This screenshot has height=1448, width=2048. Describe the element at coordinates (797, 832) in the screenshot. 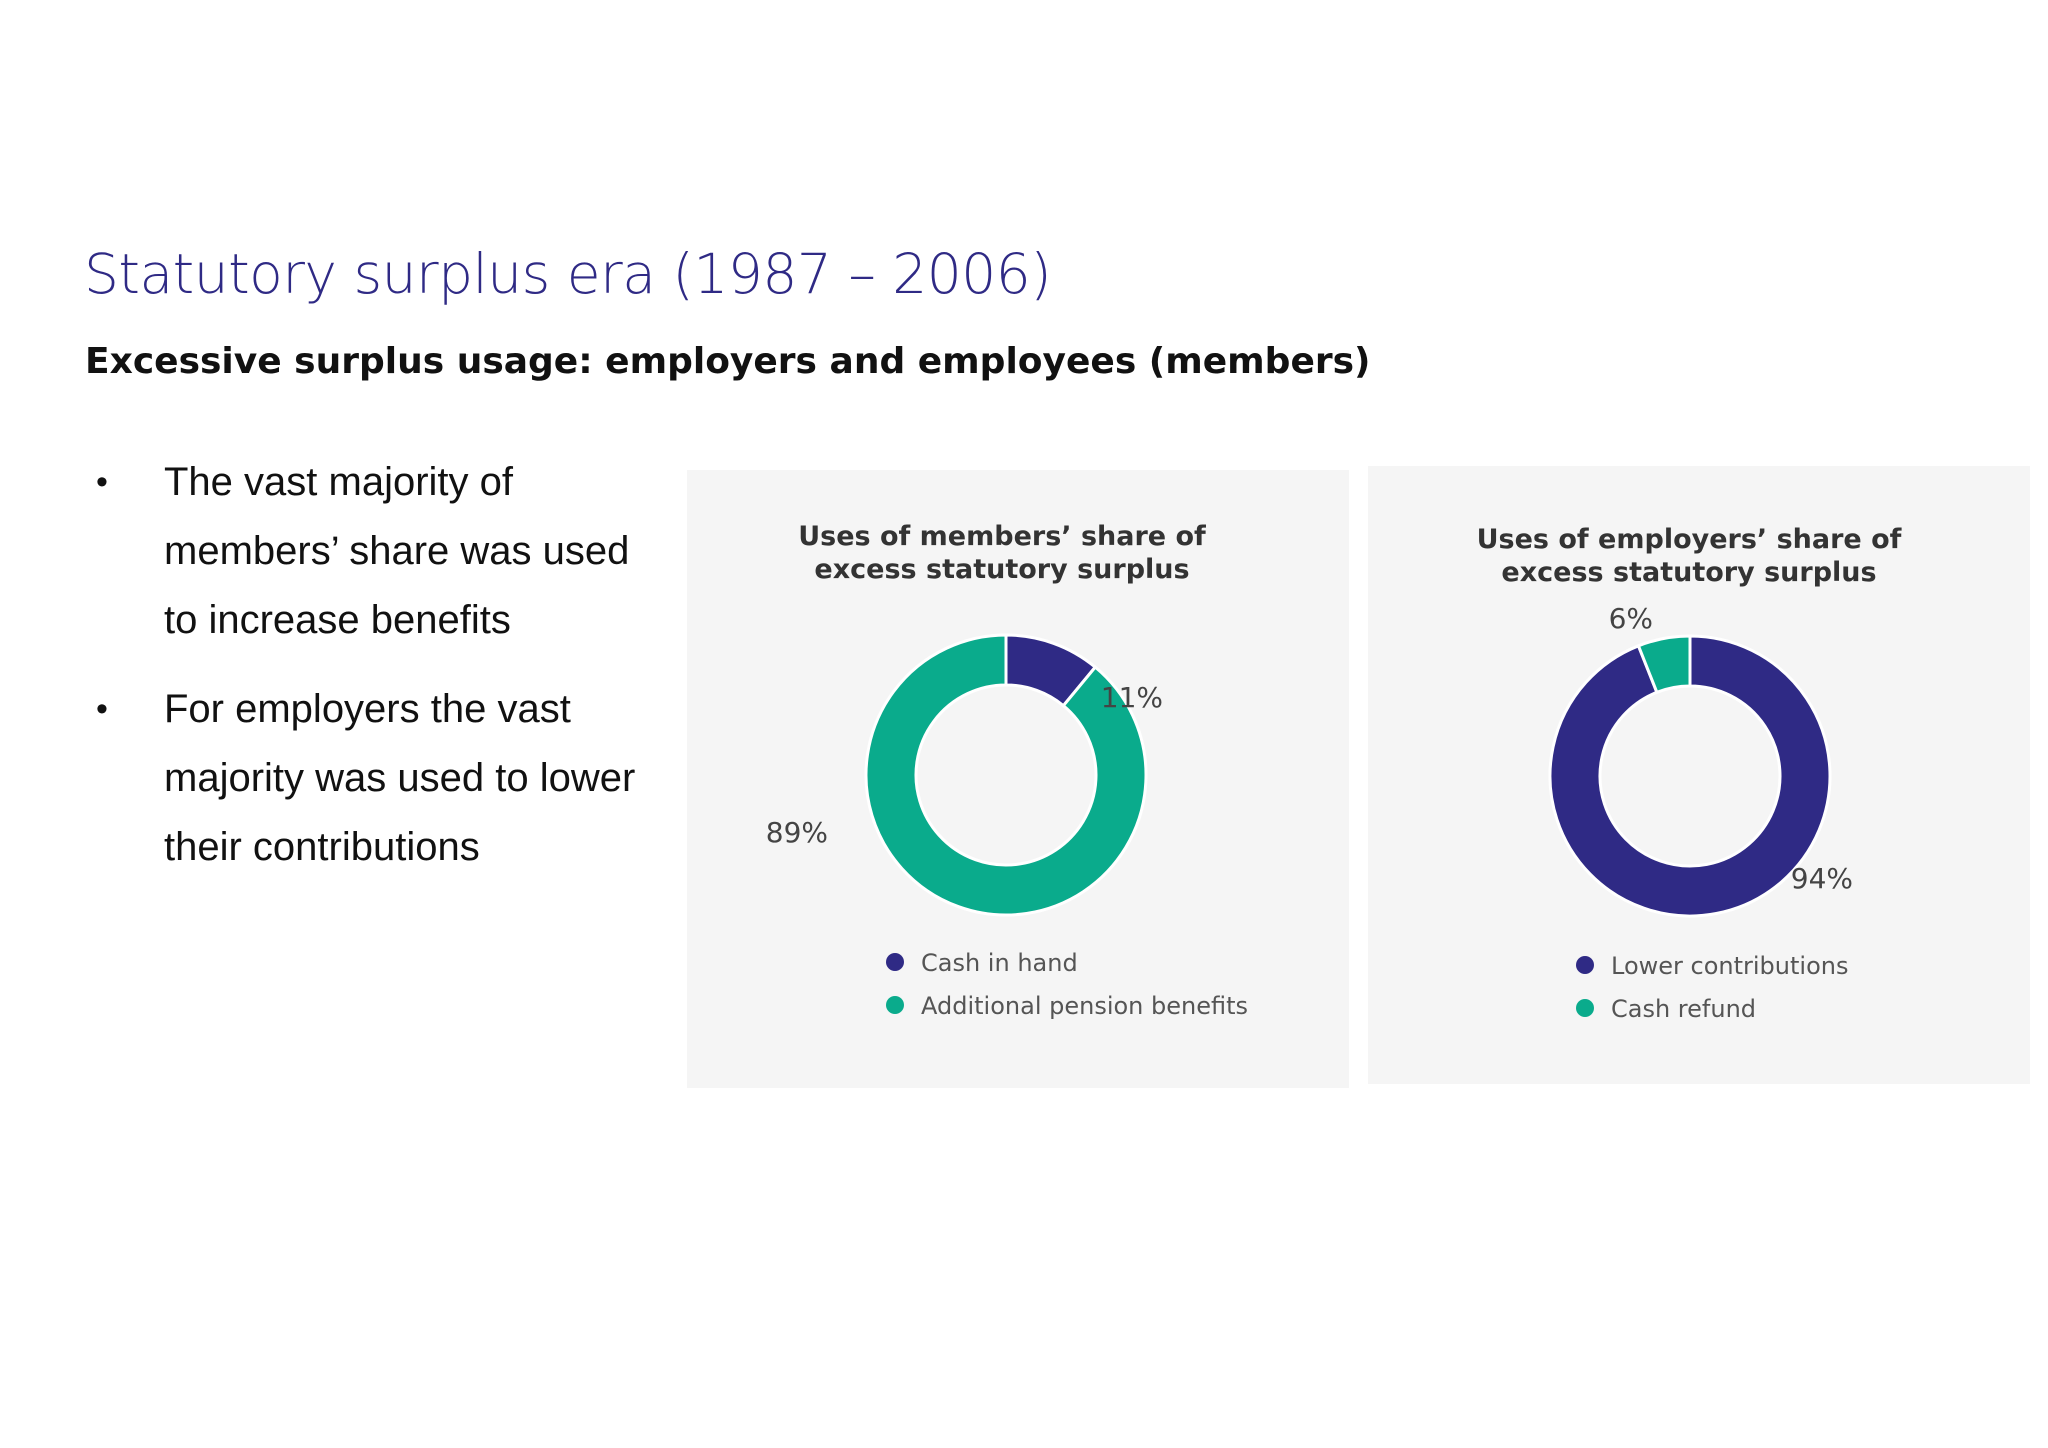

I see `slice-label-additional-pension: 89%` at that location.